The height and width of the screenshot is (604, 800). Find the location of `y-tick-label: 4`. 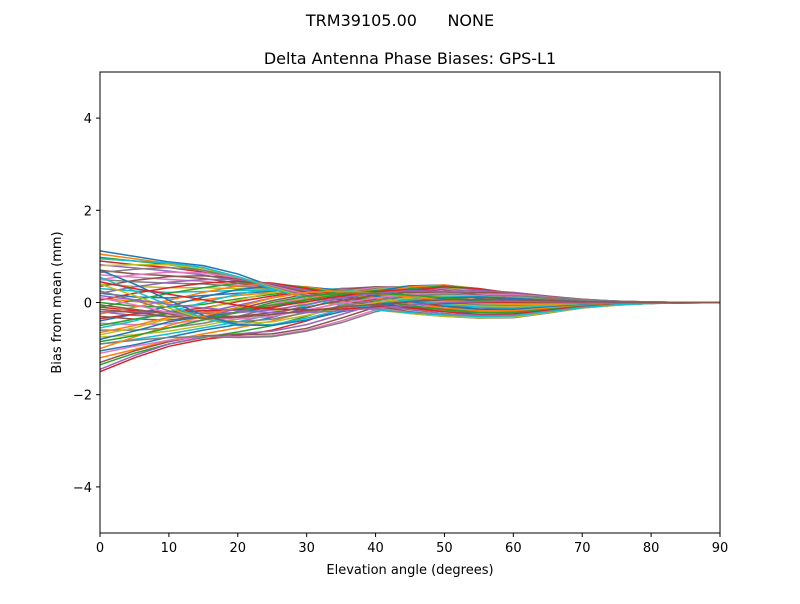

y-tick-label: 4 is located at coordinates (88, 119).